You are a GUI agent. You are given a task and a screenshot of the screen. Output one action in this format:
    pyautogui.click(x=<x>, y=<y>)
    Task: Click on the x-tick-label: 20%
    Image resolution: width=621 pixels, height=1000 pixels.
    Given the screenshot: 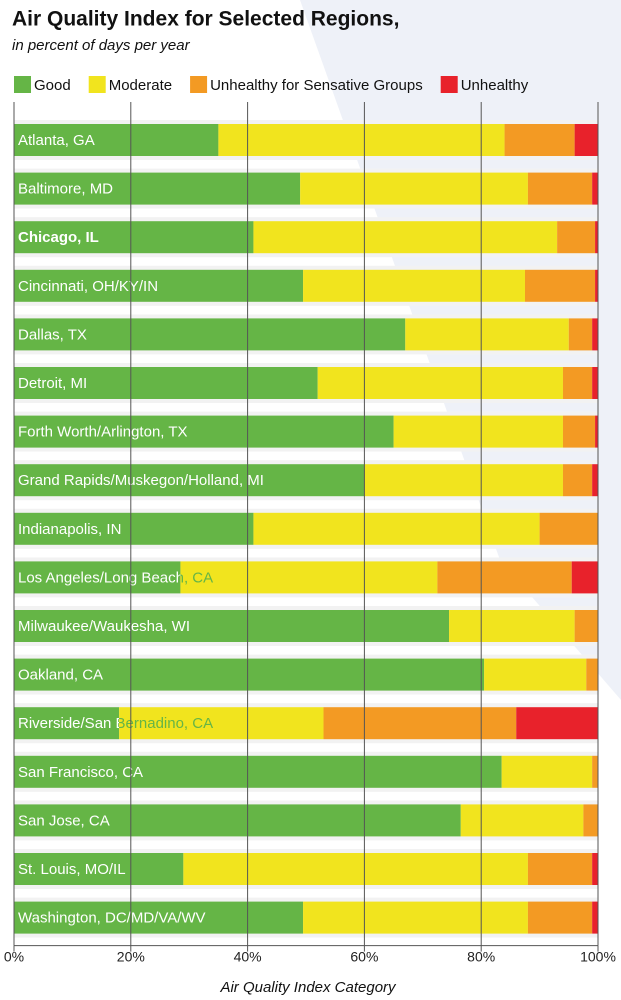 What is the action you would take?
    pyautogui.click(x=131, y=957)
    